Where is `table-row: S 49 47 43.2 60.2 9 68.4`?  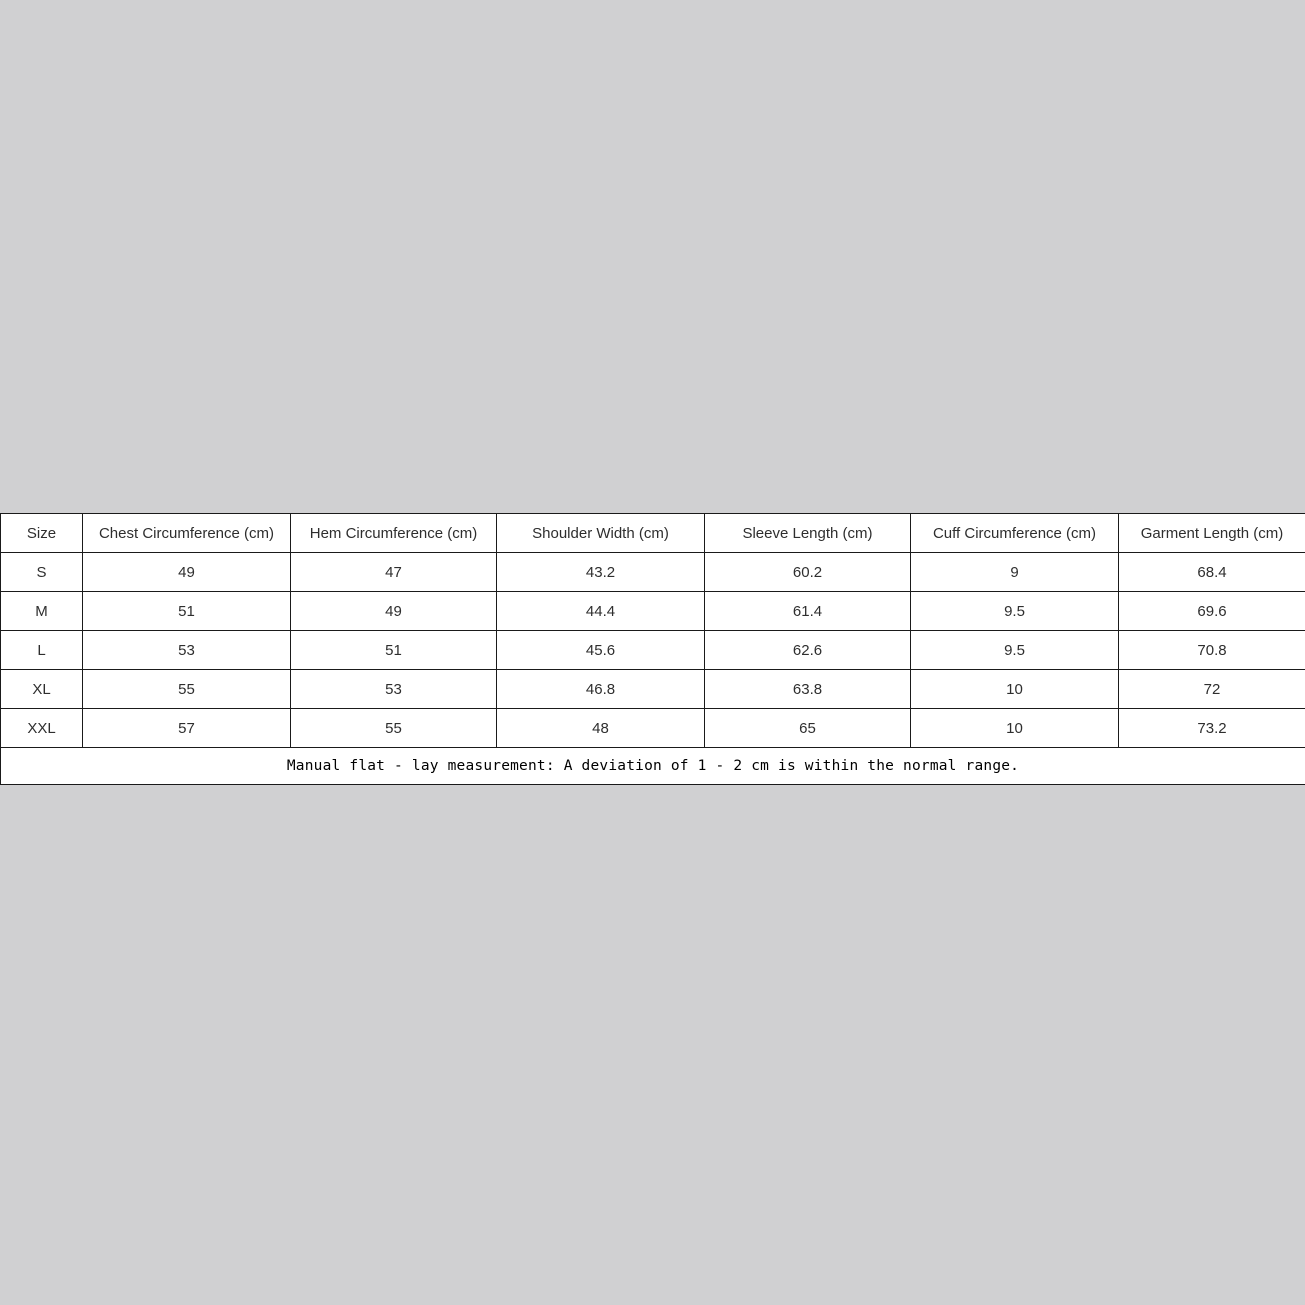 table-row: S 49 47 43.2 60.2 9 68.4 is located at coordinates (652, 572).